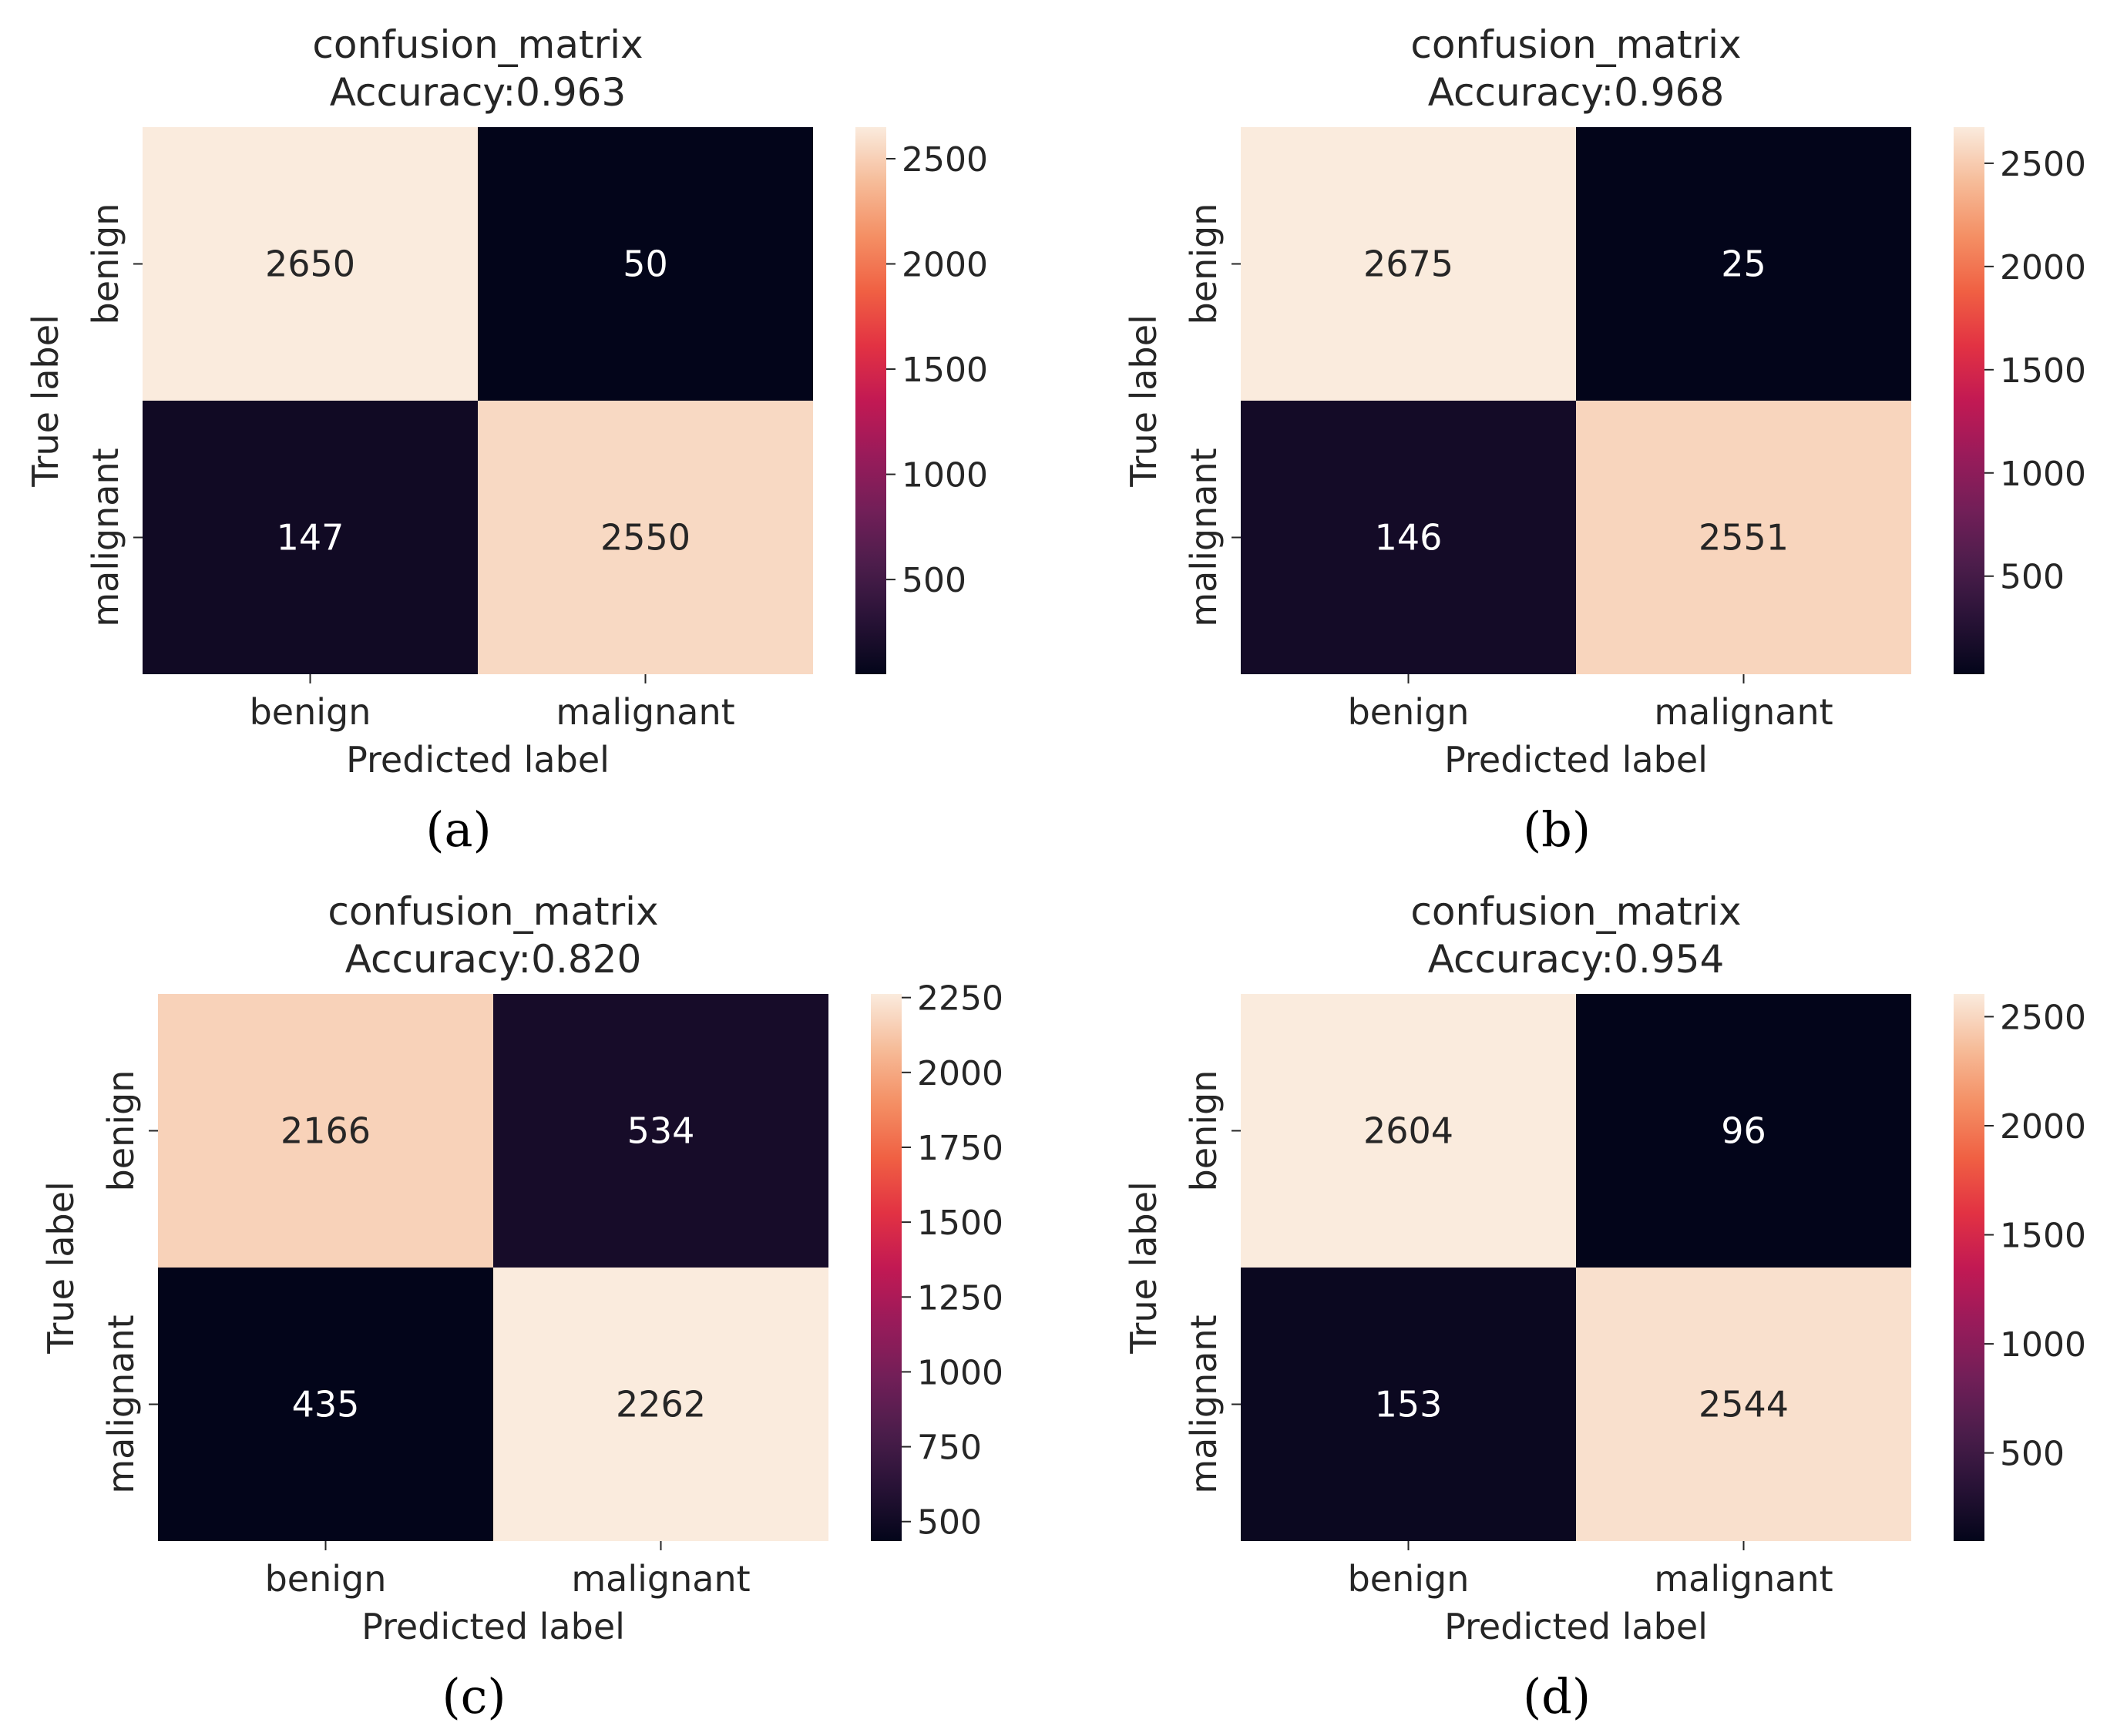 The height and width of the screenshot is (1736, 2117). What do you see at coordinates (960, 1298) in the screenshot?
I see `colorbar-tick-label-1250: 1250` at bounding box center [960, 1298].